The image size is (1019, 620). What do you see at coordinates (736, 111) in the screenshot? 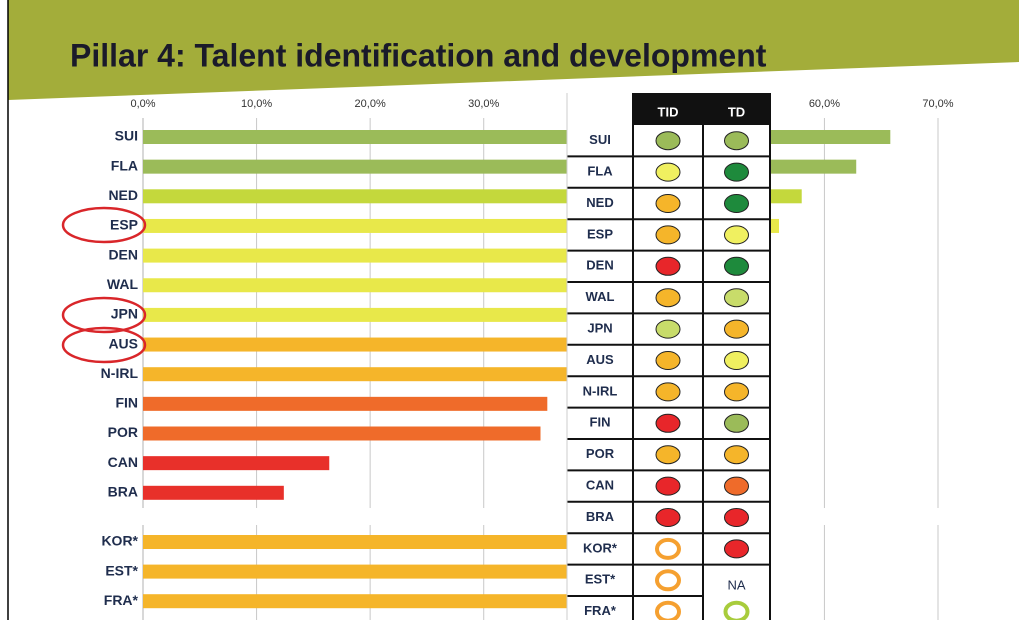
I see `column-header: TD` at bounding box center [736, 111].